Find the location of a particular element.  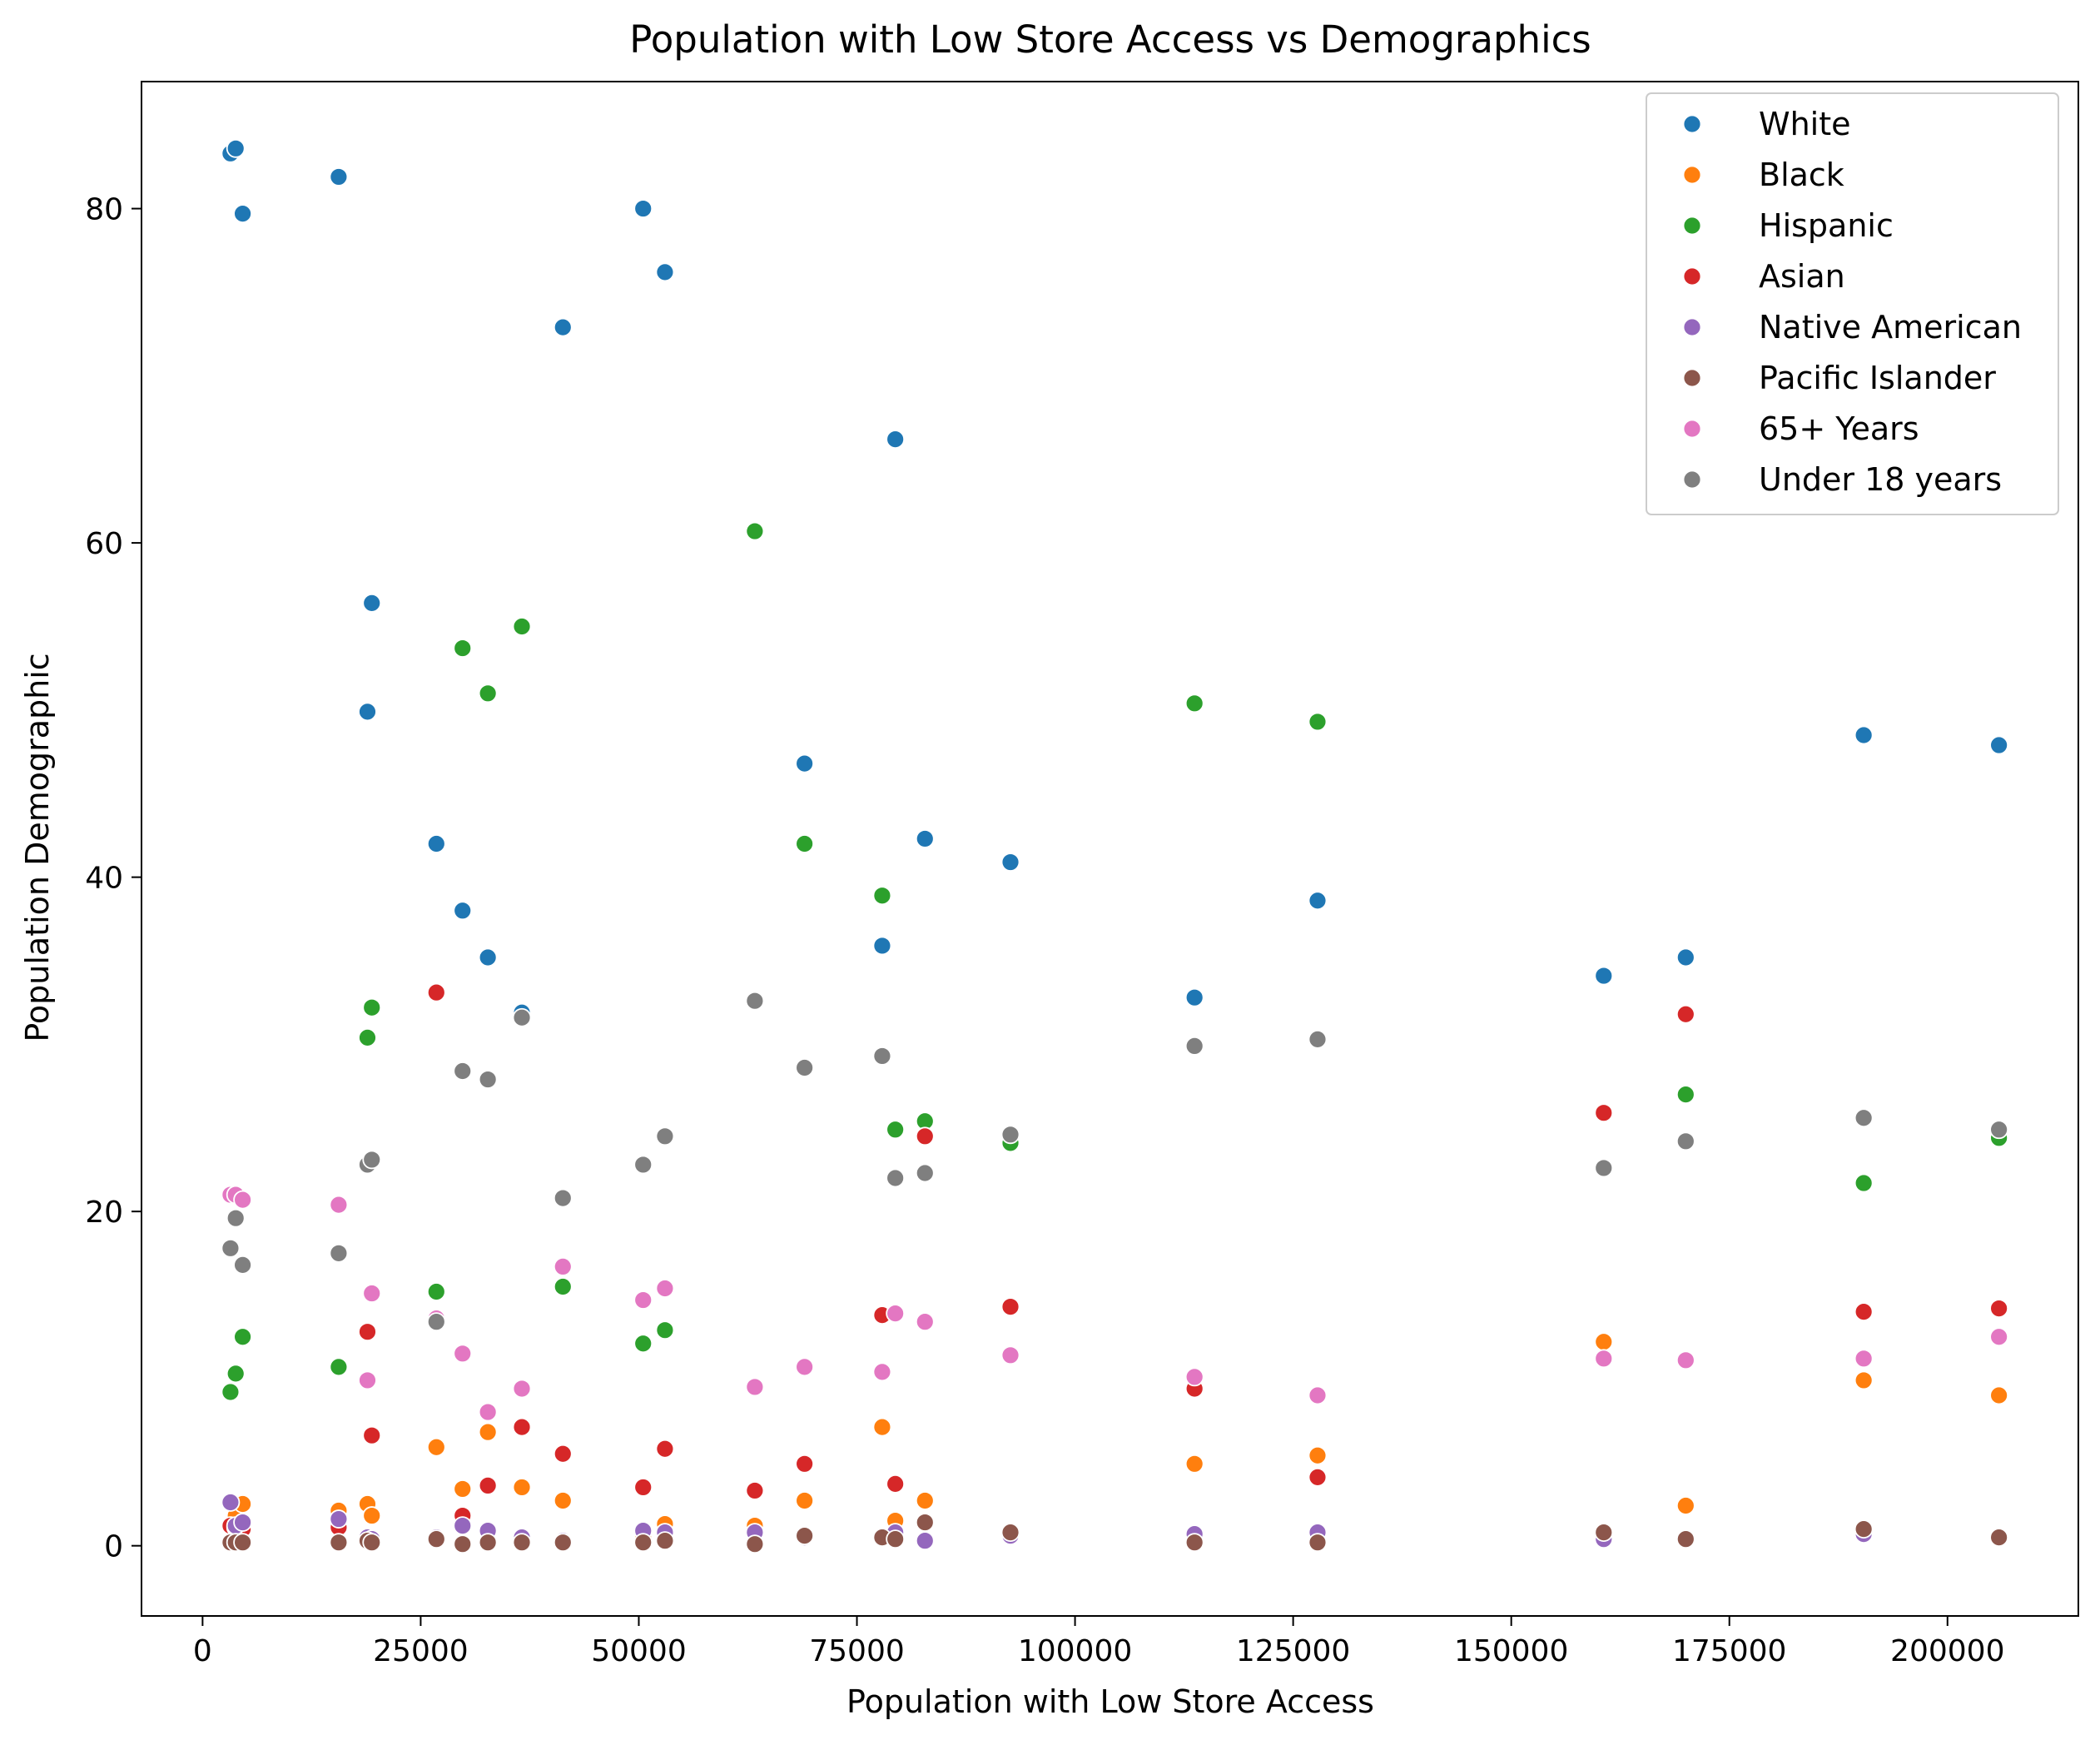

x-tick-label: 200000 is located at coordinates (1947, 1651).